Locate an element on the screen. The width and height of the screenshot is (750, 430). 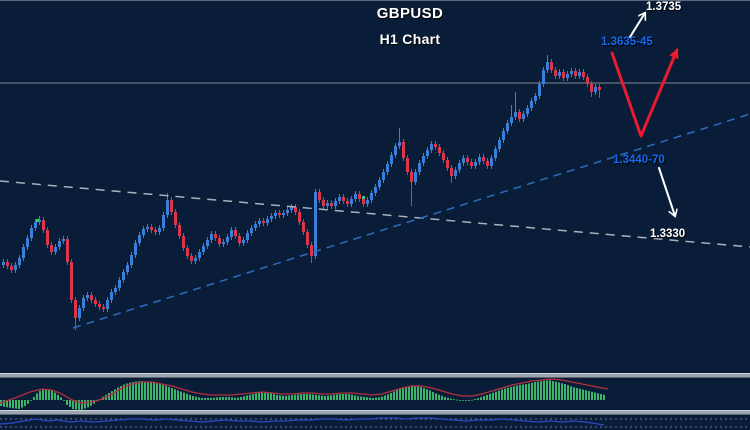
macd-signal-line is located at coordinates (304, 391).